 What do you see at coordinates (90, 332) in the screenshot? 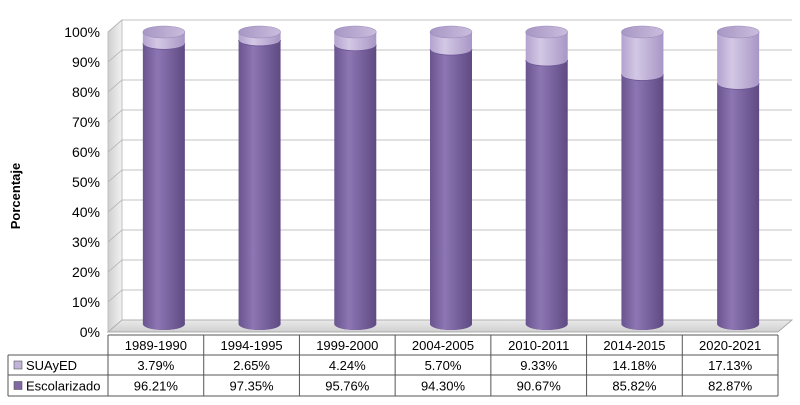
I see `y-tick-label: 0%` at bounding box center [90, 332].